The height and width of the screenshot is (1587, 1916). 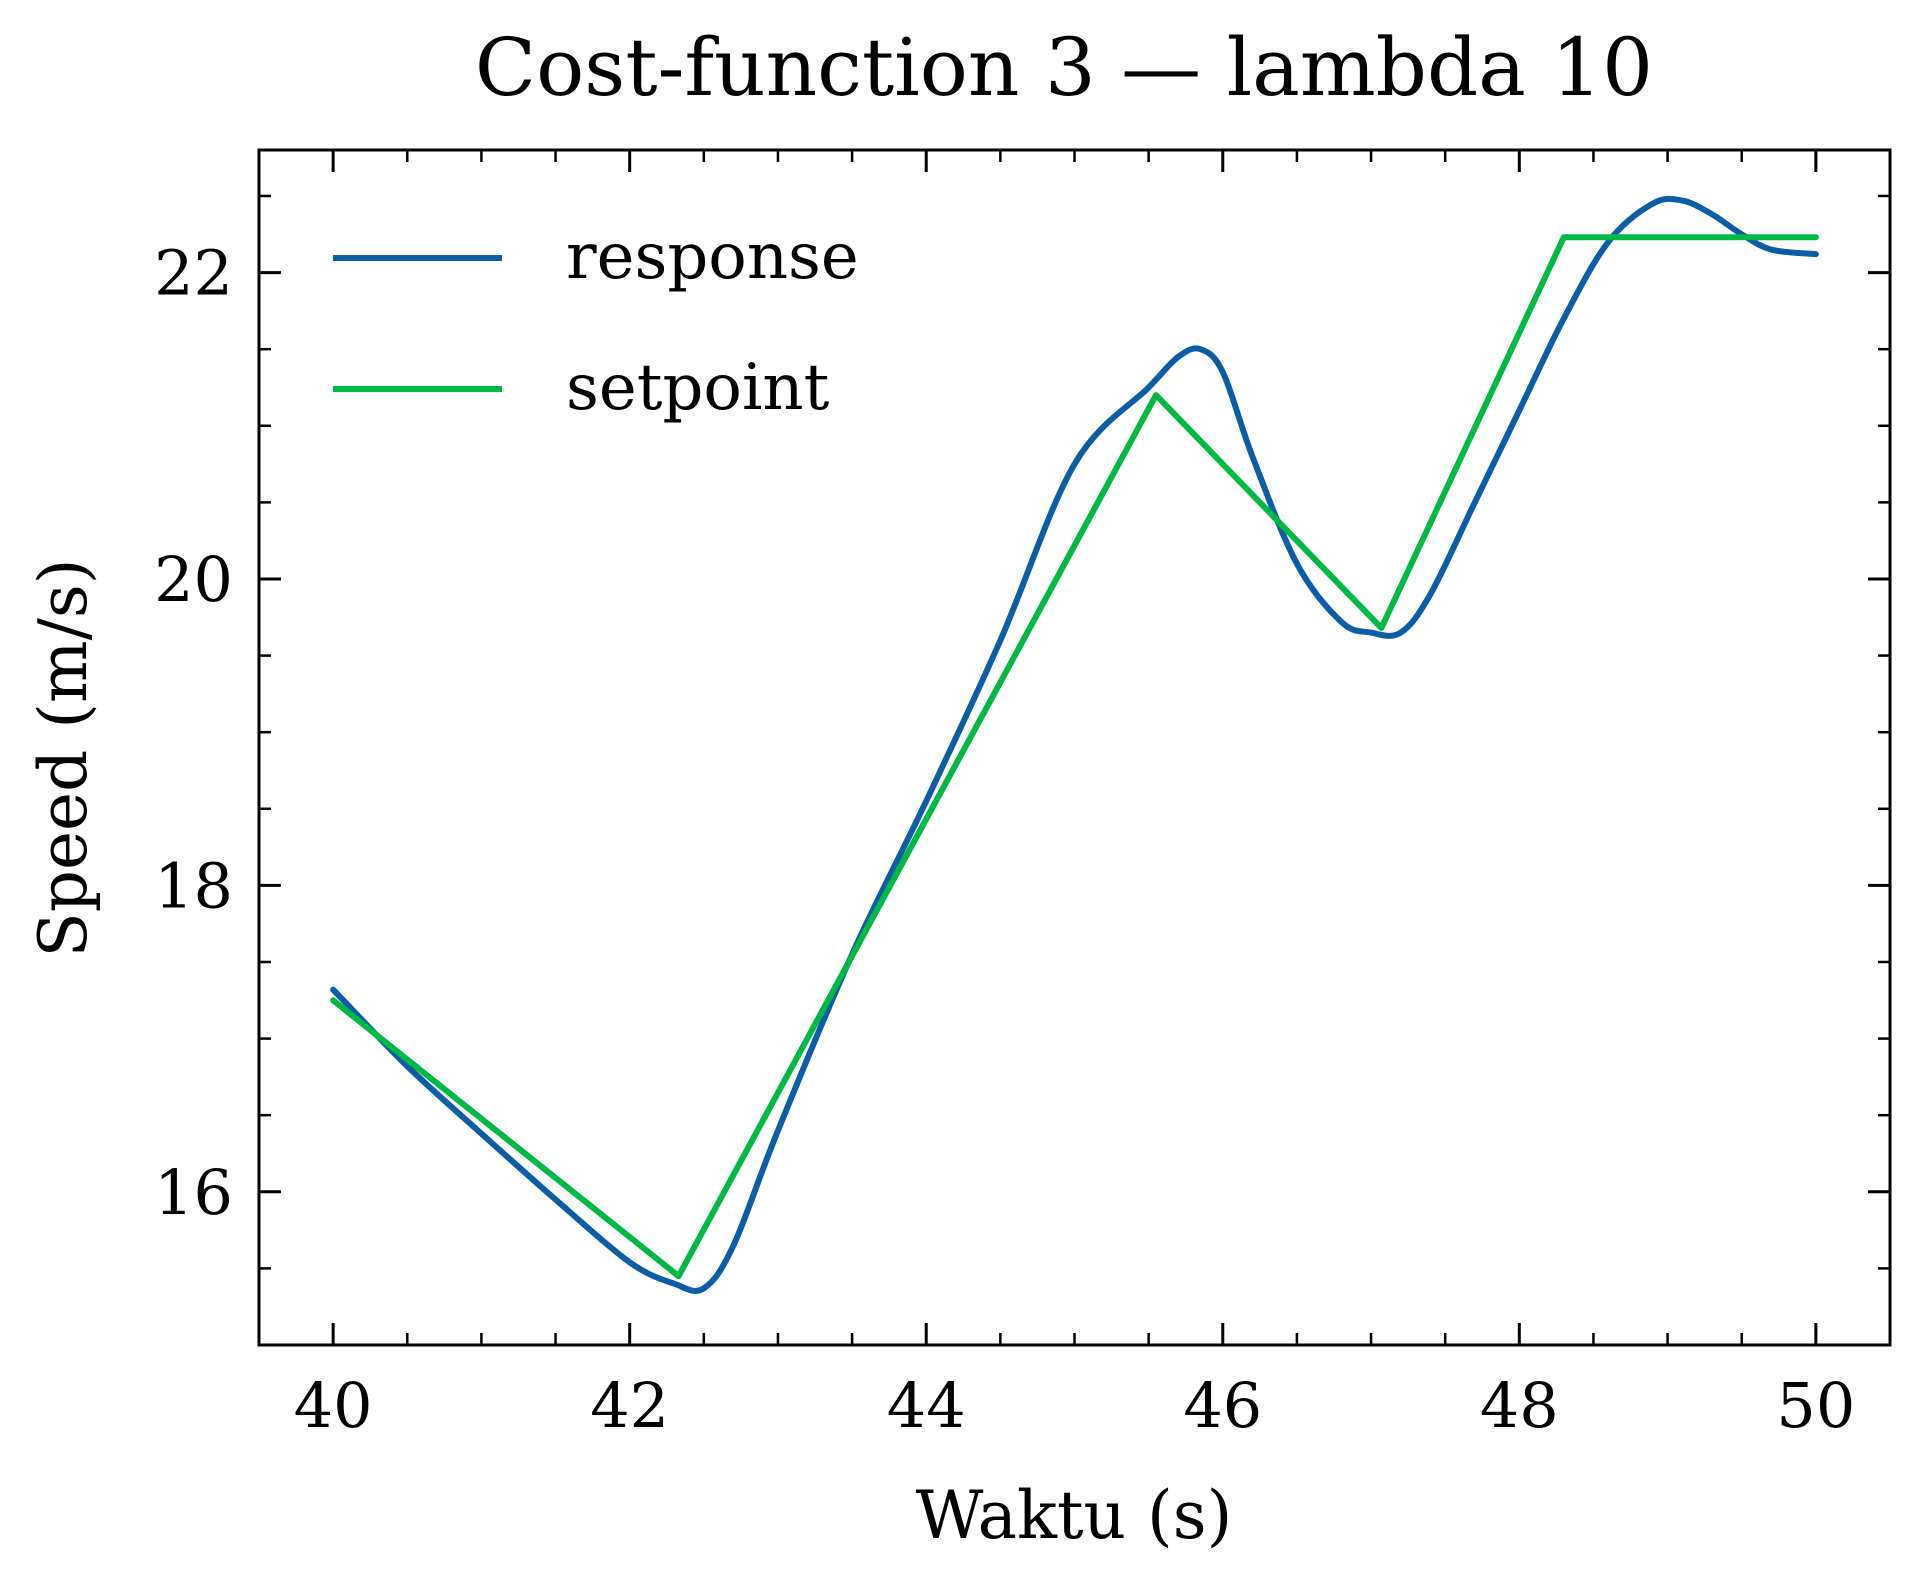 What do you see at coordinates (926, 1405) in the screenshot?
I see `x-tick-label: 44` at bounding box center [926, 1405].